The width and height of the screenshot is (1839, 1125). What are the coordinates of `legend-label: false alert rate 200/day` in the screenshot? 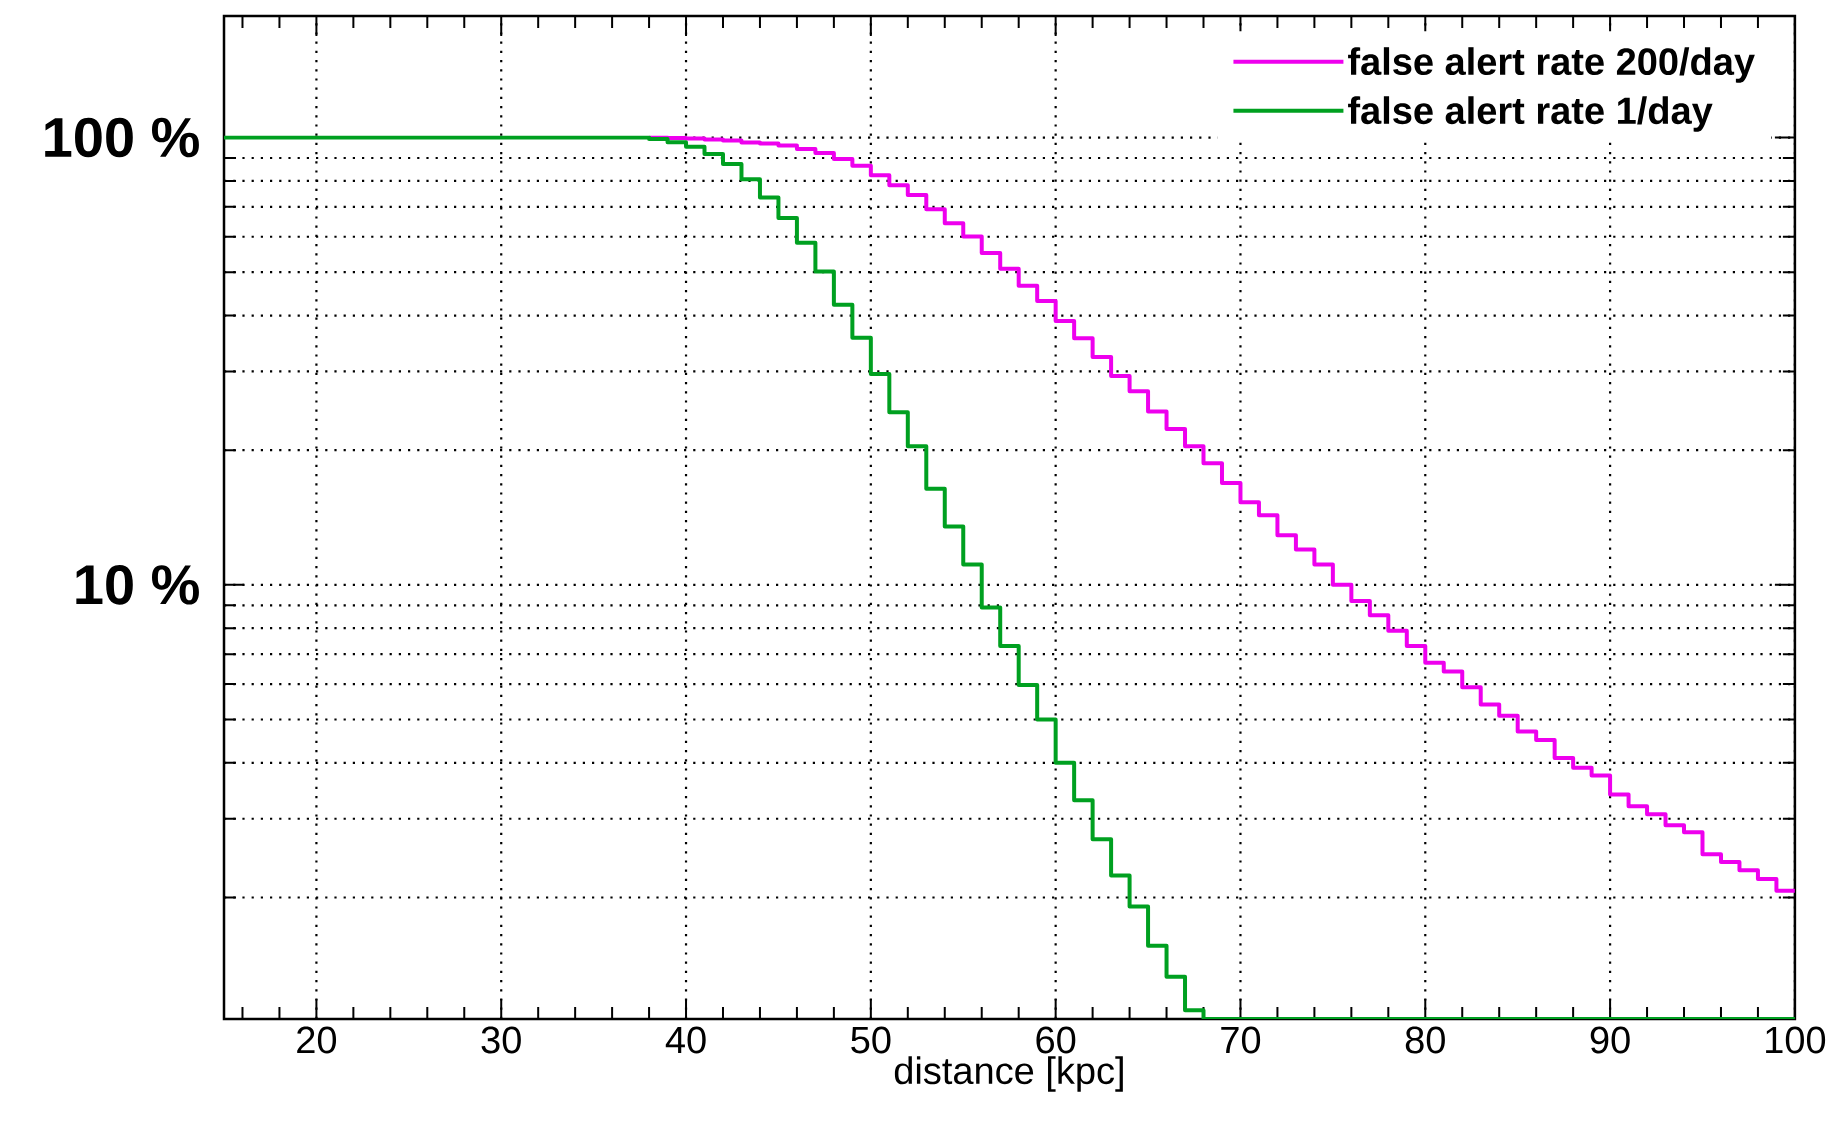 It's located at (1551, 65).